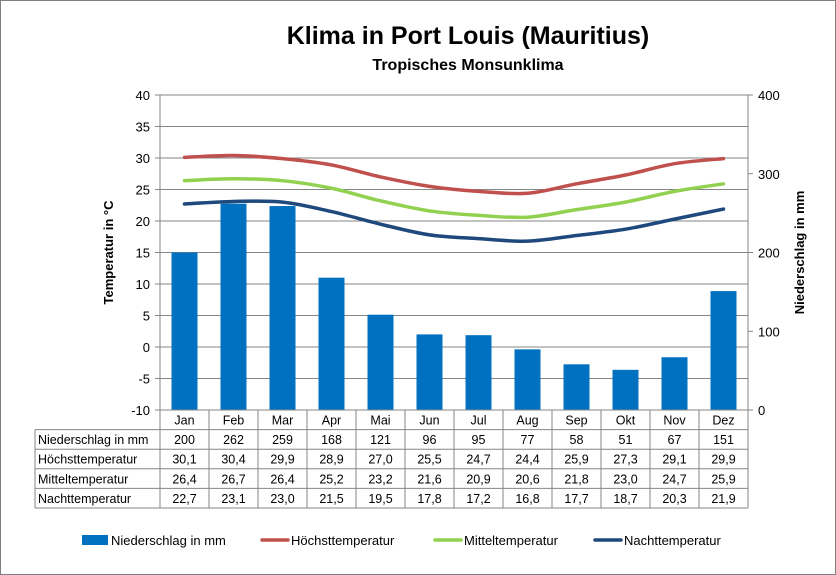  What do you see at coordinates (108, 252) in the screenshot?
I see `left-axis-title: Temperatur in °C` at bounding box center [108, 252].